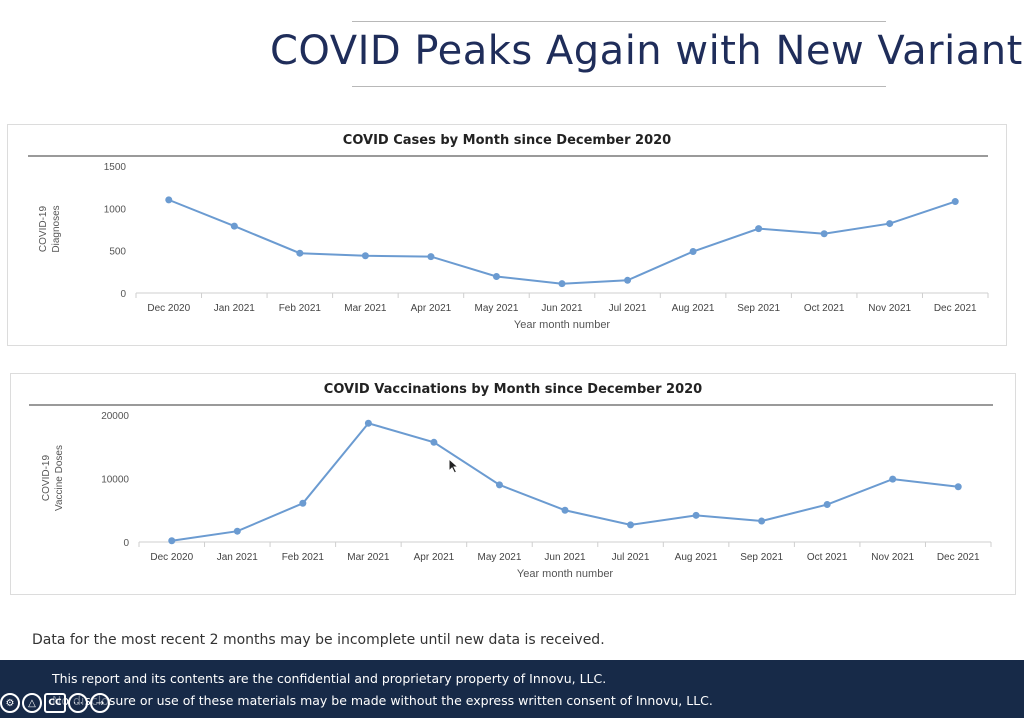 The width and height of the screenshot is (1024, 718). What do you see at coordinates (511, 405) in the screenshot?
I see `vaccinations-chart-title-rule` at bounding box center [511, 405].